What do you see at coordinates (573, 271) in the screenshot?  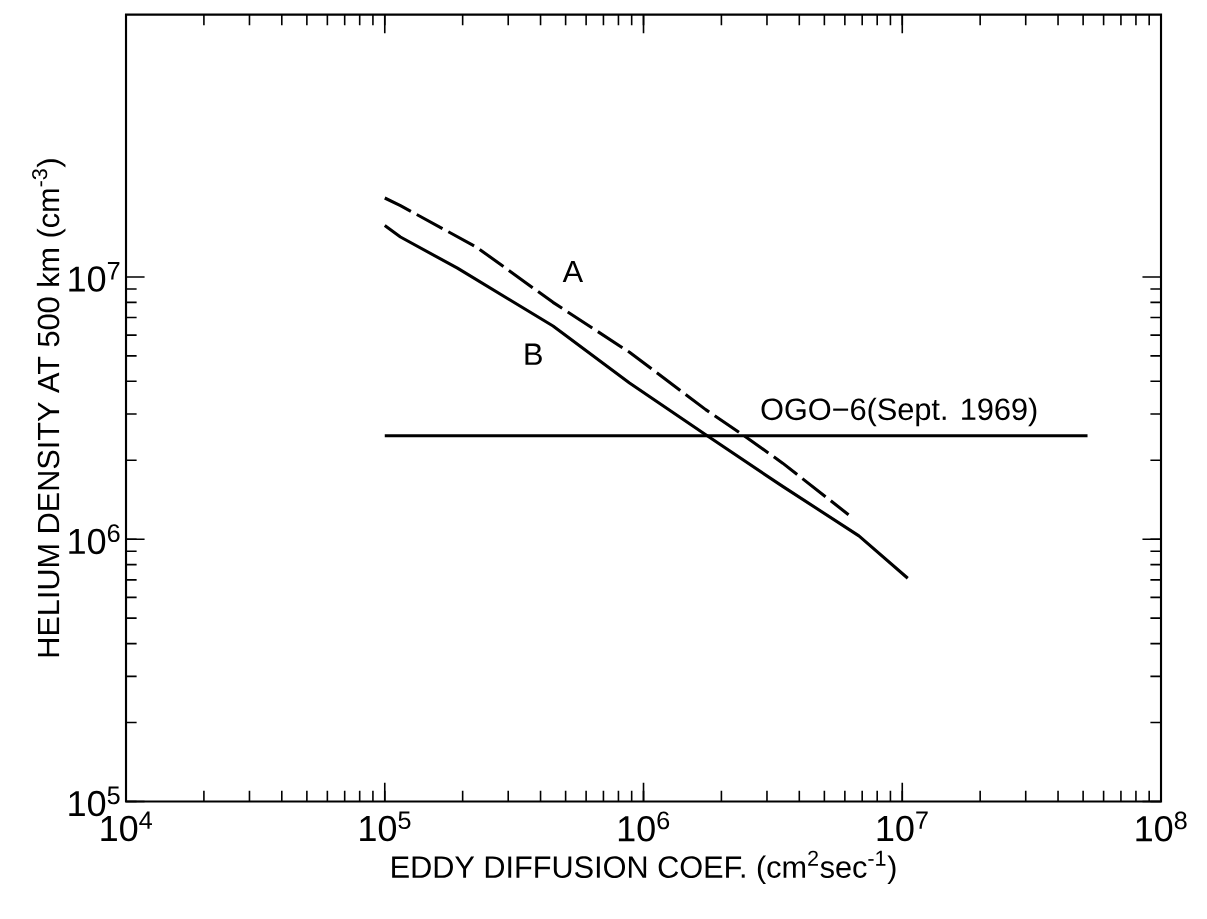 I see `series-label: A` at bounding box center [573, 271].